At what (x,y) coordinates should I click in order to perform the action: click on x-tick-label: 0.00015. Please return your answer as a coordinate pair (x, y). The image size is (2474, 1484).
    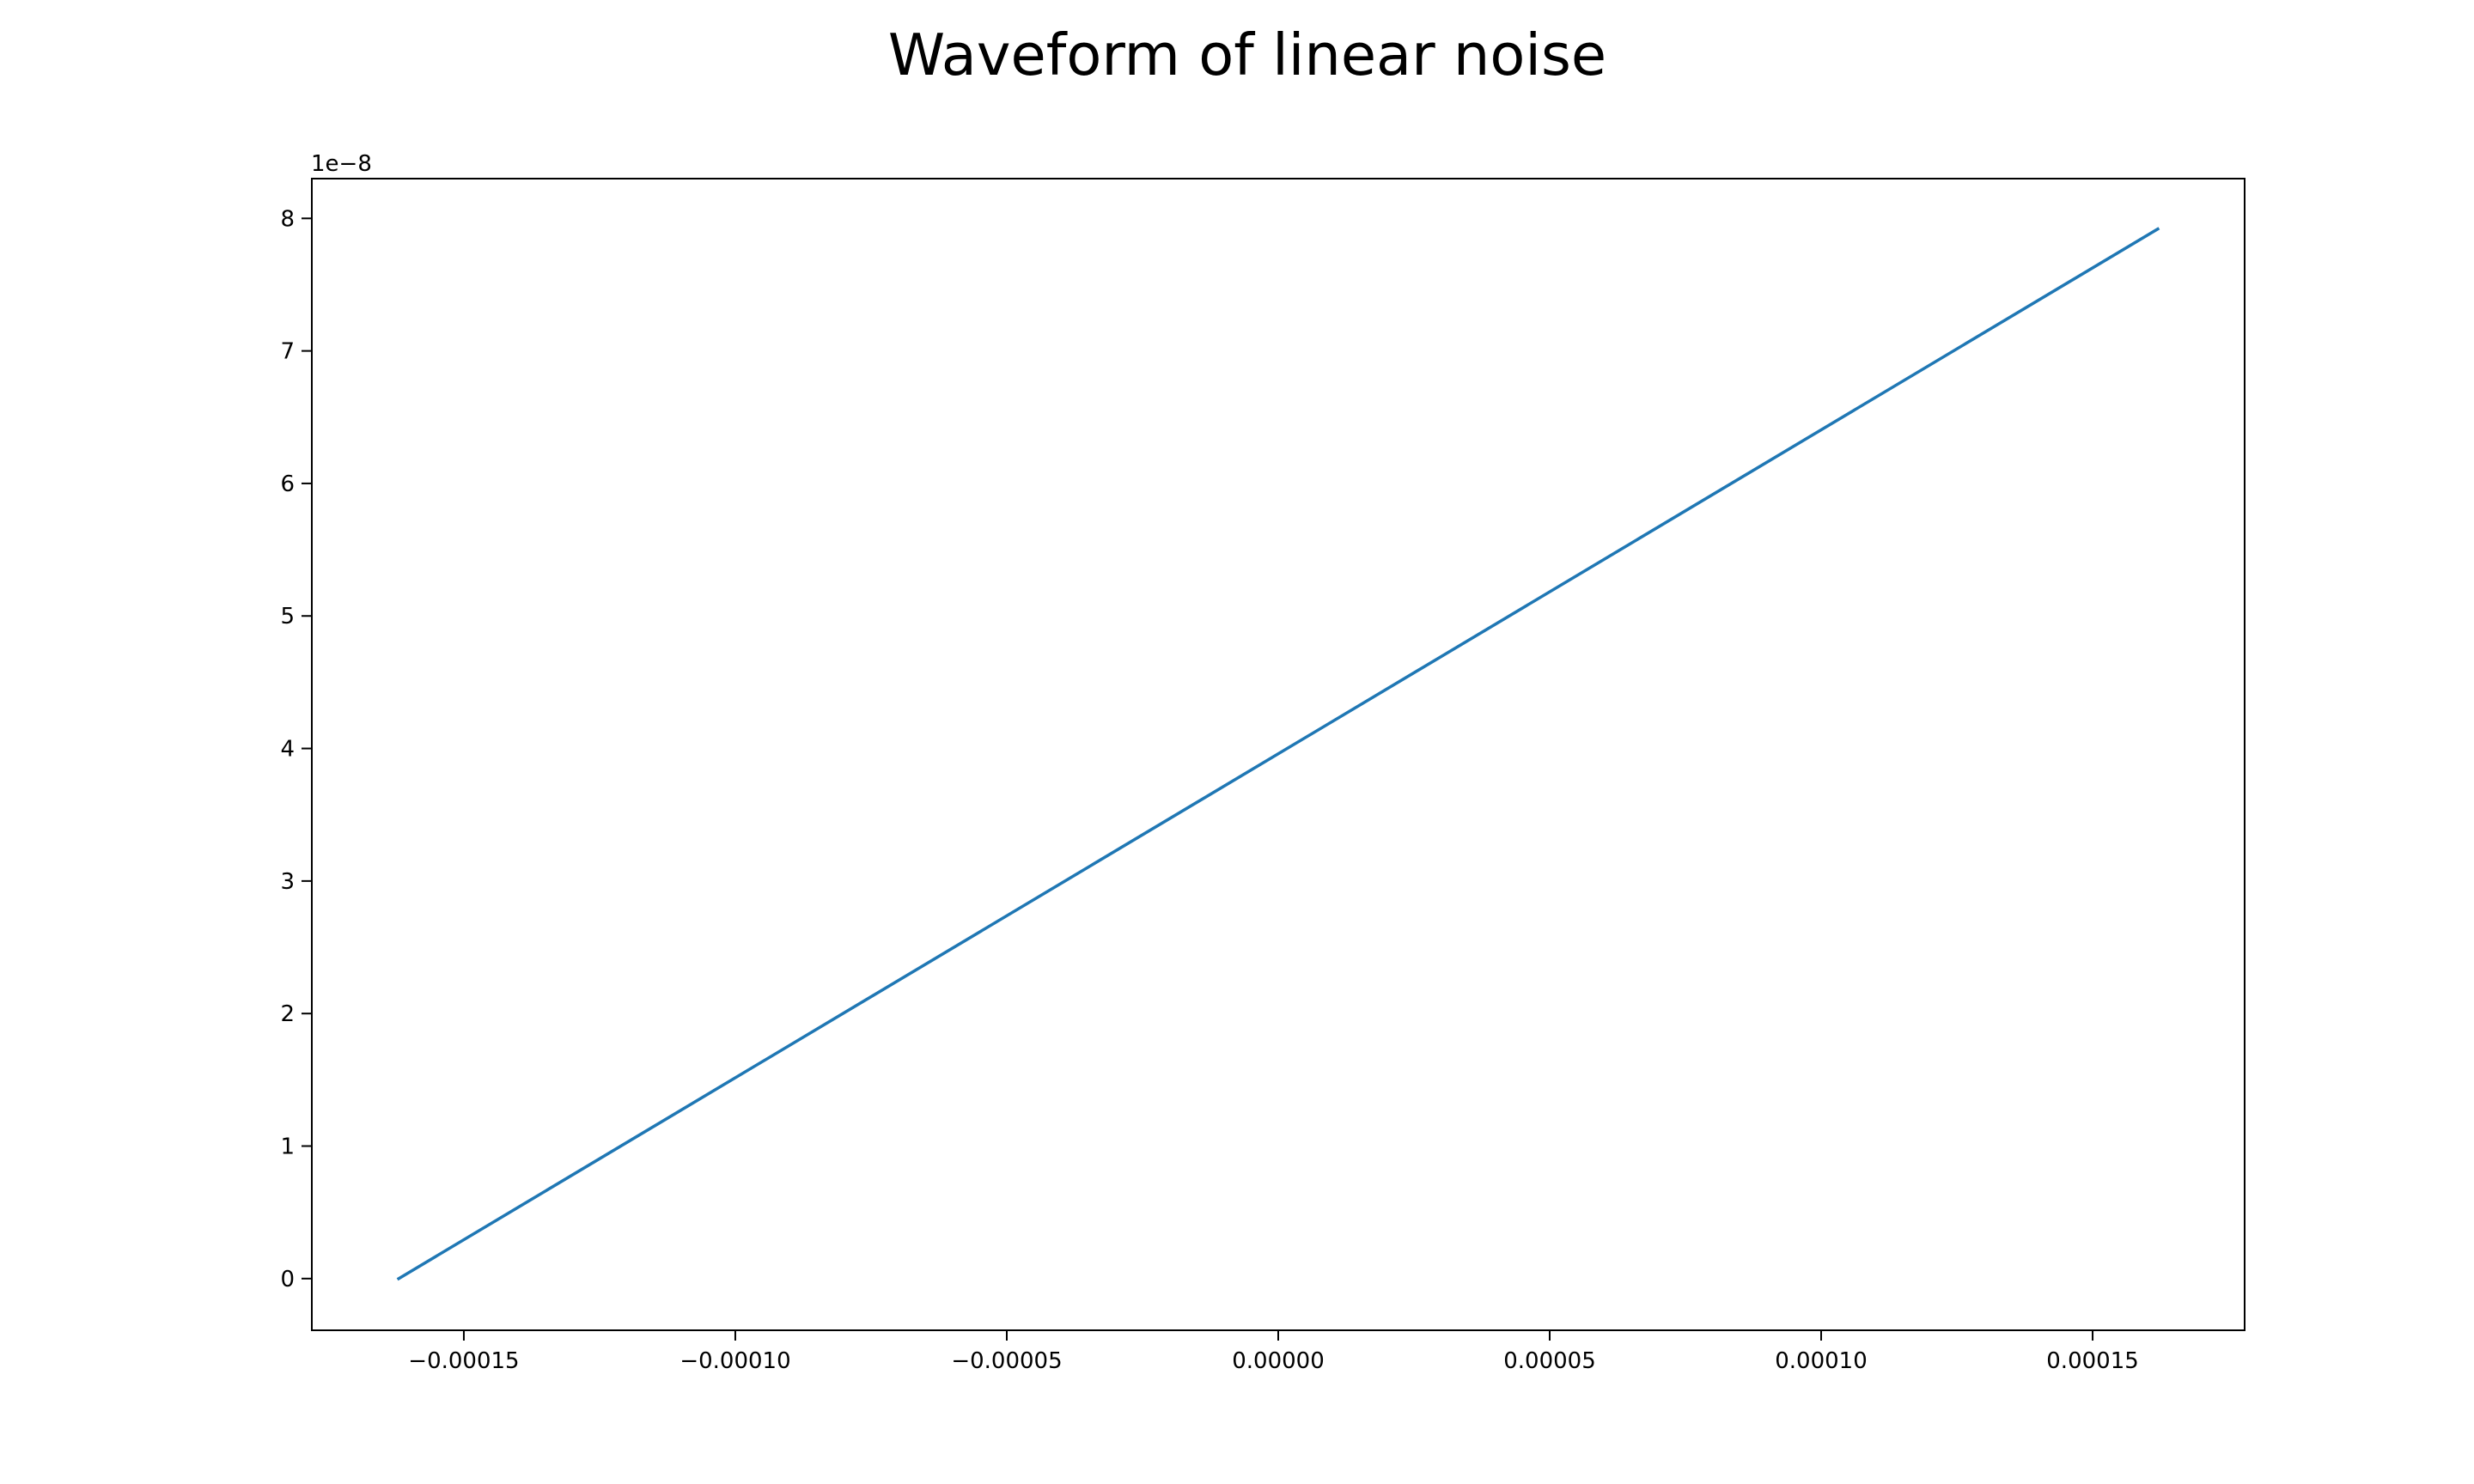
    Looking at the image, I should click on (2092, 1361).